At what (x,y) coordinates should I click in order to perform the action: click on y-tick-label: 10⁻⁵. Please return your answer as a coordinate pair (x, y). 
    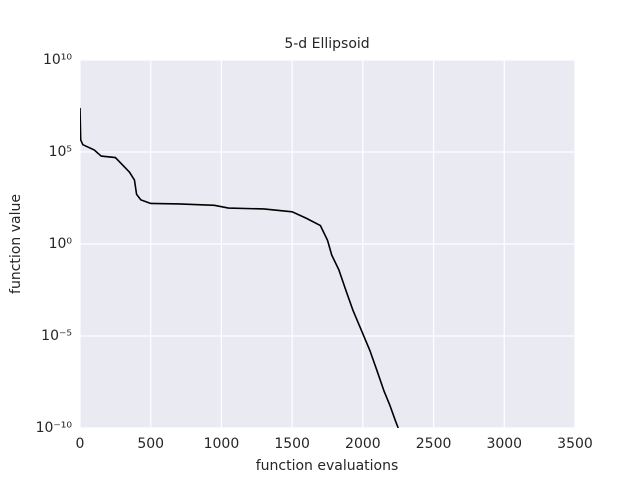
    Looking at the image, I should click on (56, 336).